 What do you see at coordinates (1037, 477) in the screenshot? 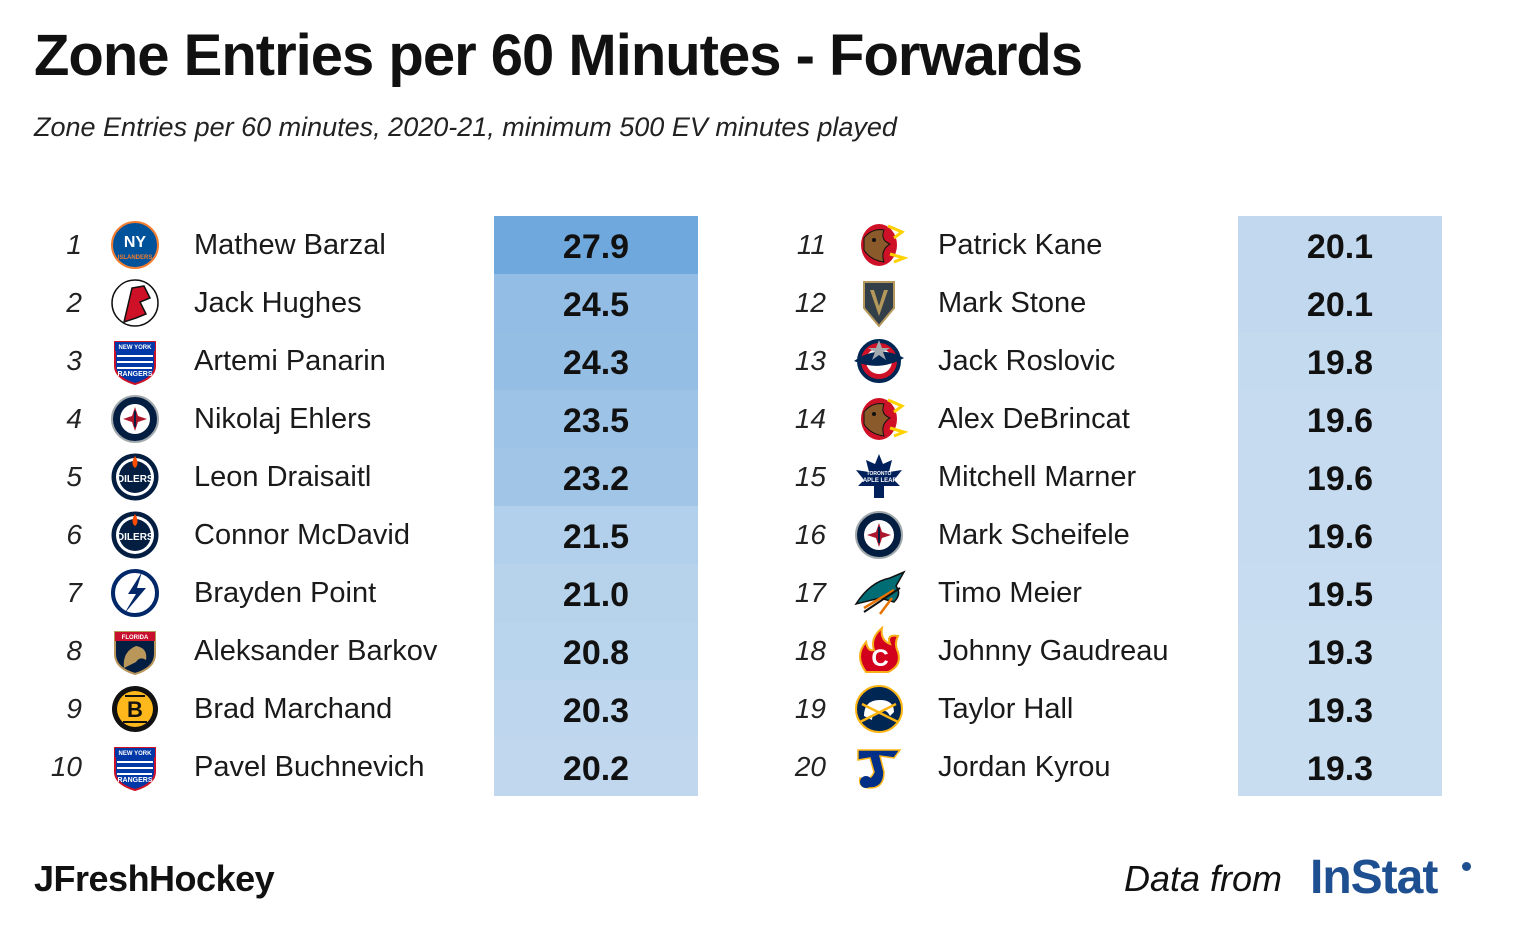
I see `player-name: Mitchell Marner` at bounding box center [1037, 477].